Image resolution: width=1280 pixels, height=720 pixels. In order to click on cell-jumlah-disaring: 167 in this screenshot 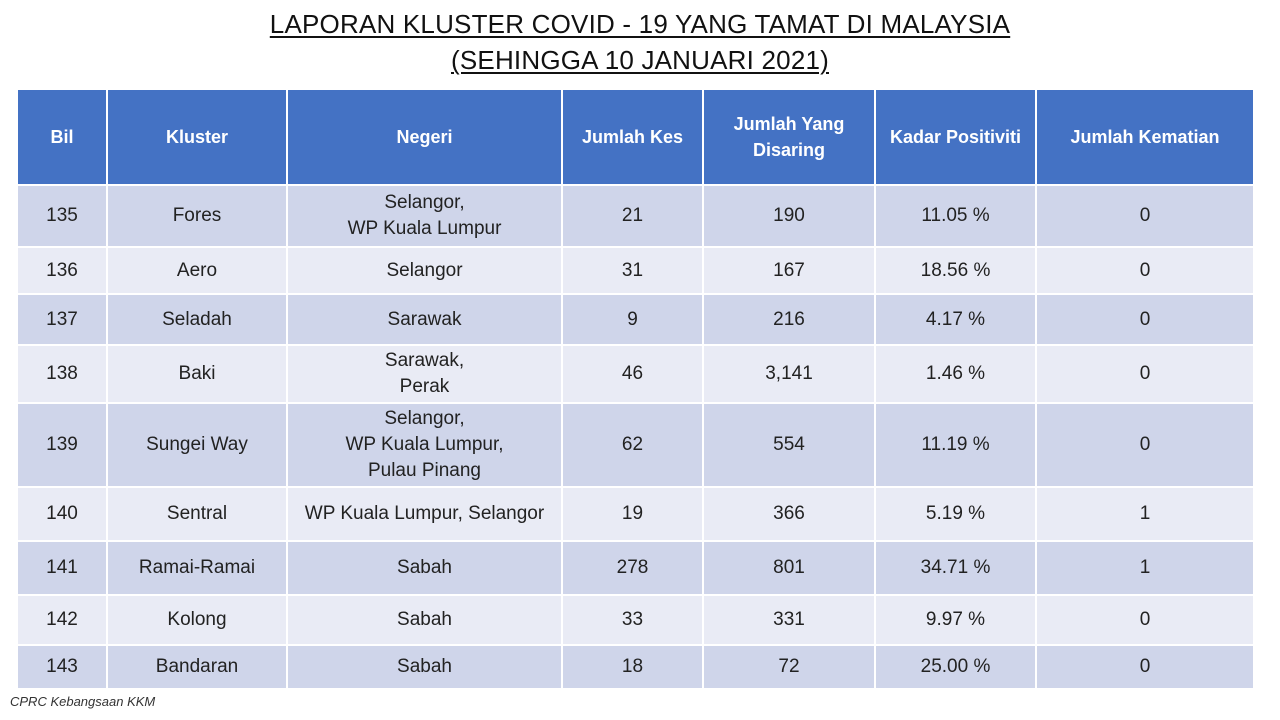, I will do `click(789, 270)`.